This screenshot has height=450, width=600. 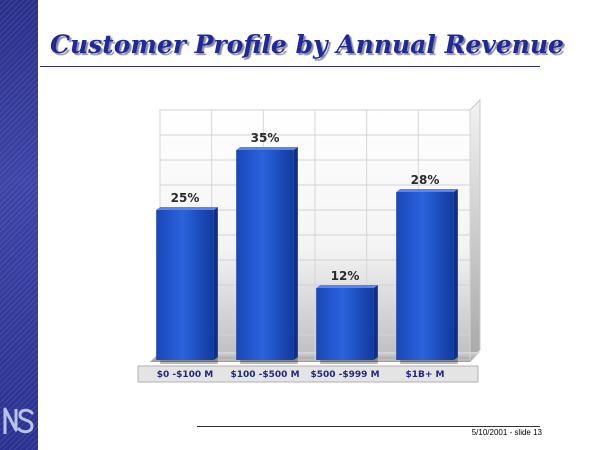 I want to click on left-decorative-band, so click(x=19, y=225).